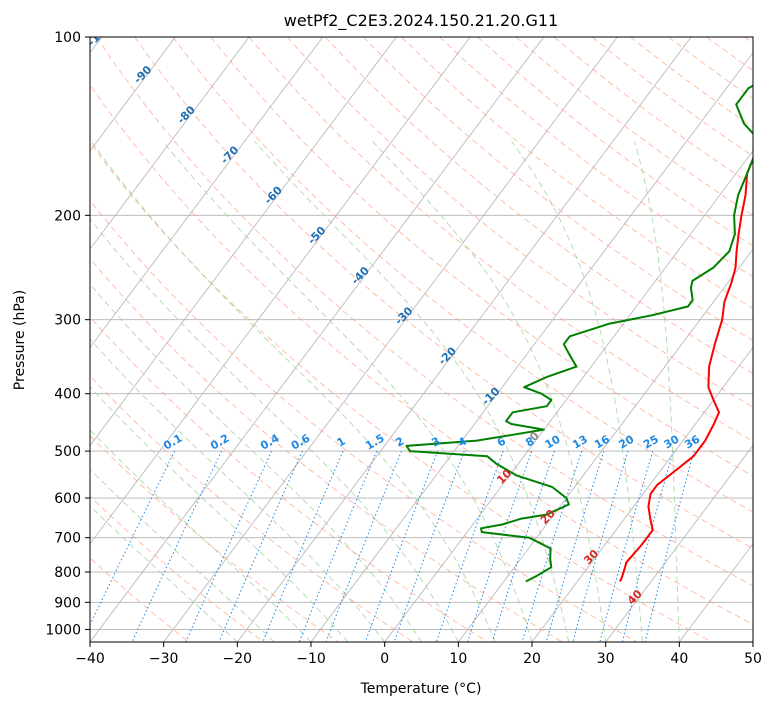  What do you see at coordinates (672, 441) in the screenshot?
I see `mixing-ratio-label: 30` at bounding box center [672, 441].